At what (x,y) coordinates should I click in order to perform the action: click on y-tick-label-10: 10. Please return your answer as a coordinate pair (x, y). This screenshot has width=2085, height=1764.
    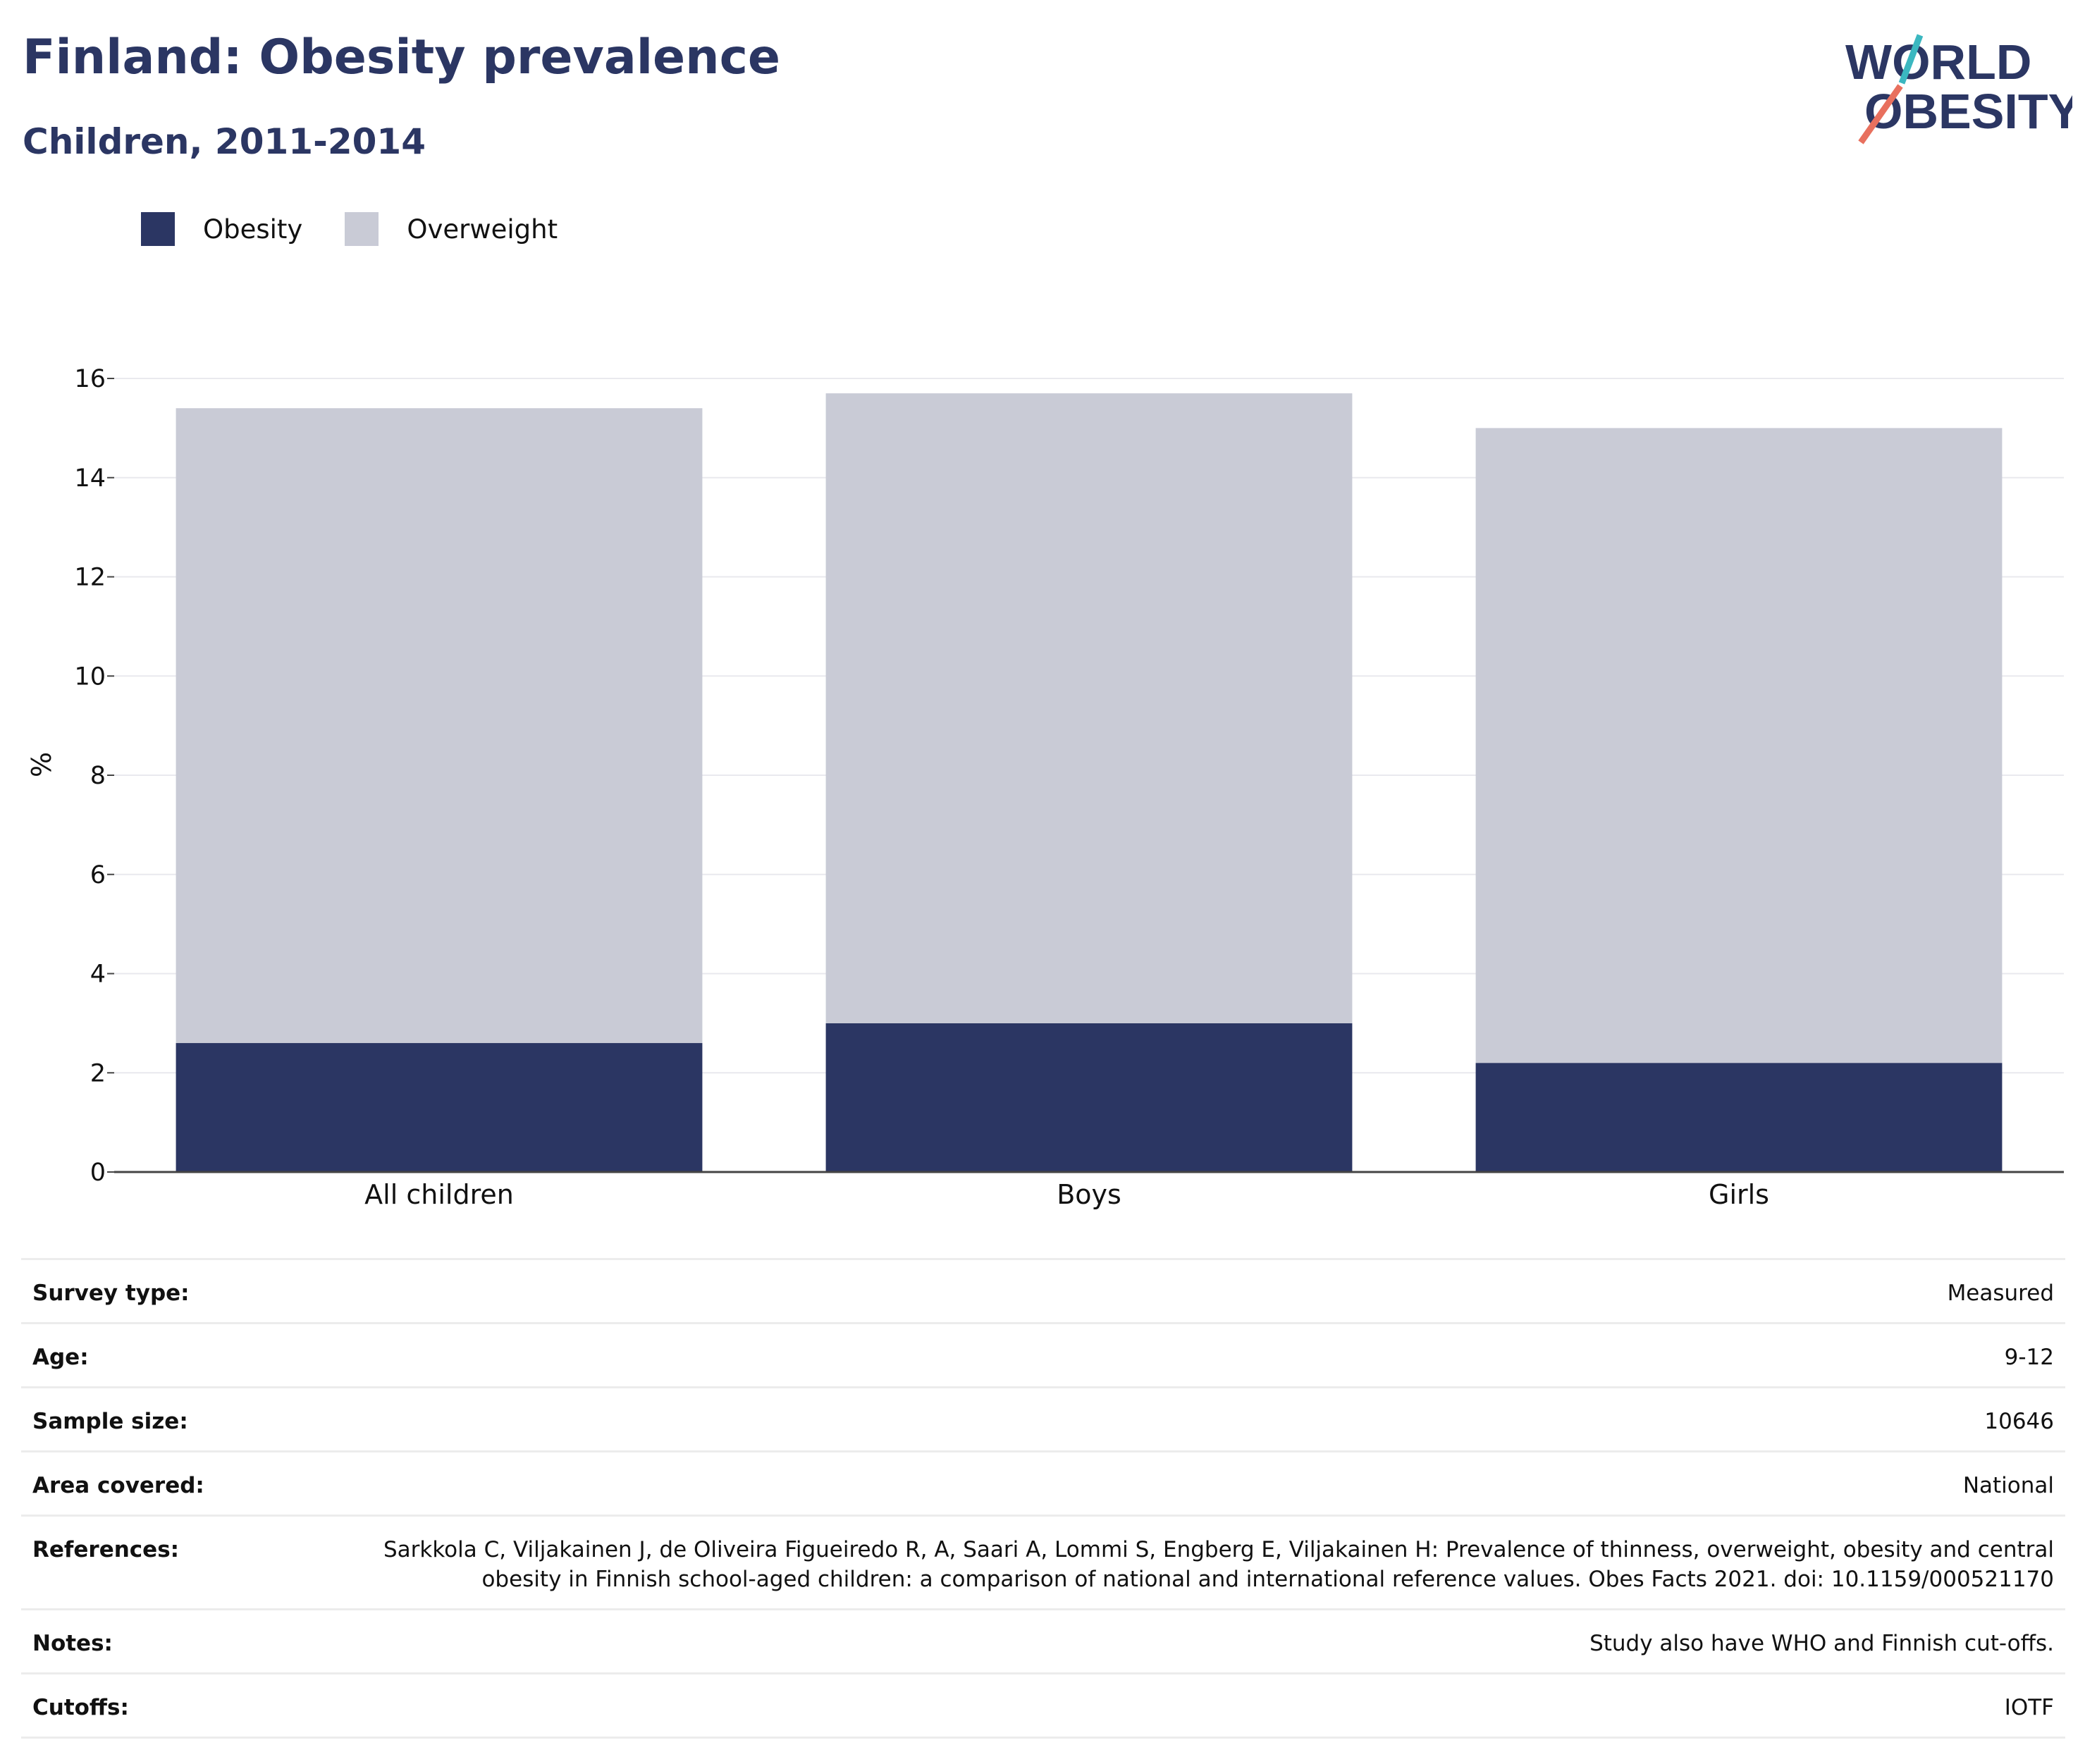
    Looking at the image, I should click on (90, 676).